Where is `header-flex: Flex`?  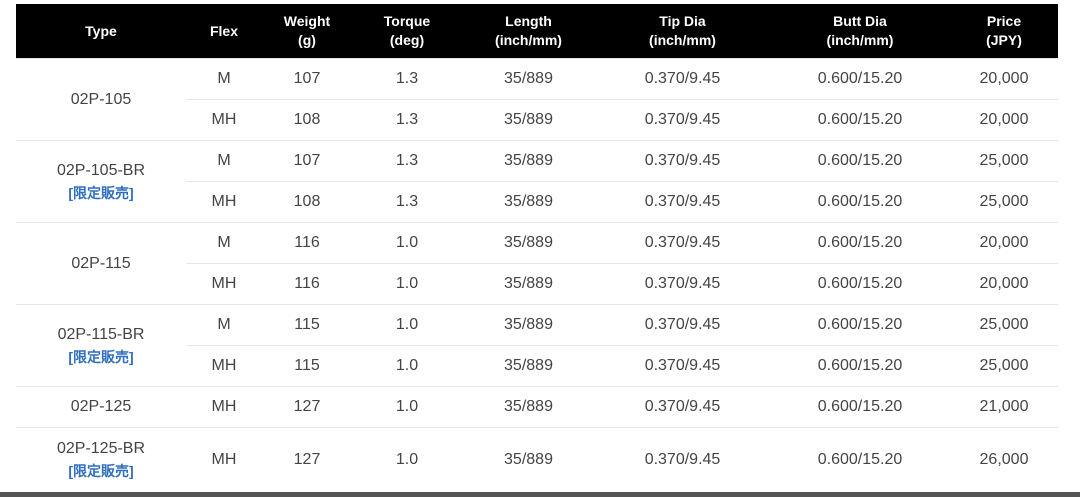 header-flex: Flex is located at coordinates (224, 31).